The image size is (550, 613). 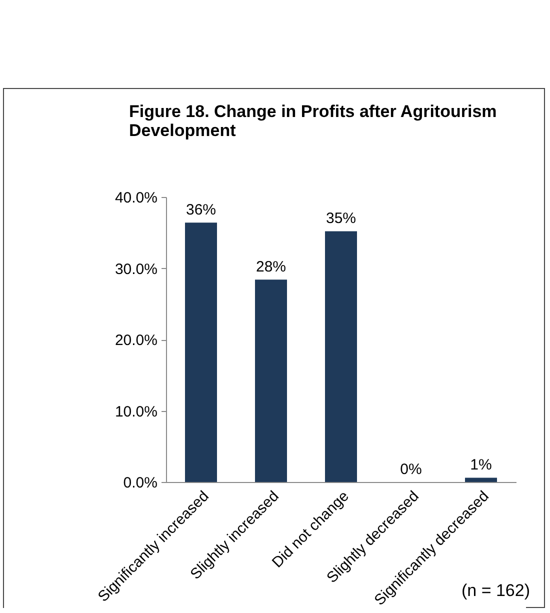 What do you see at coordinates (201, 210) in the screenshot?
I see `data-label: 36%` at bounding box center [201, 210].